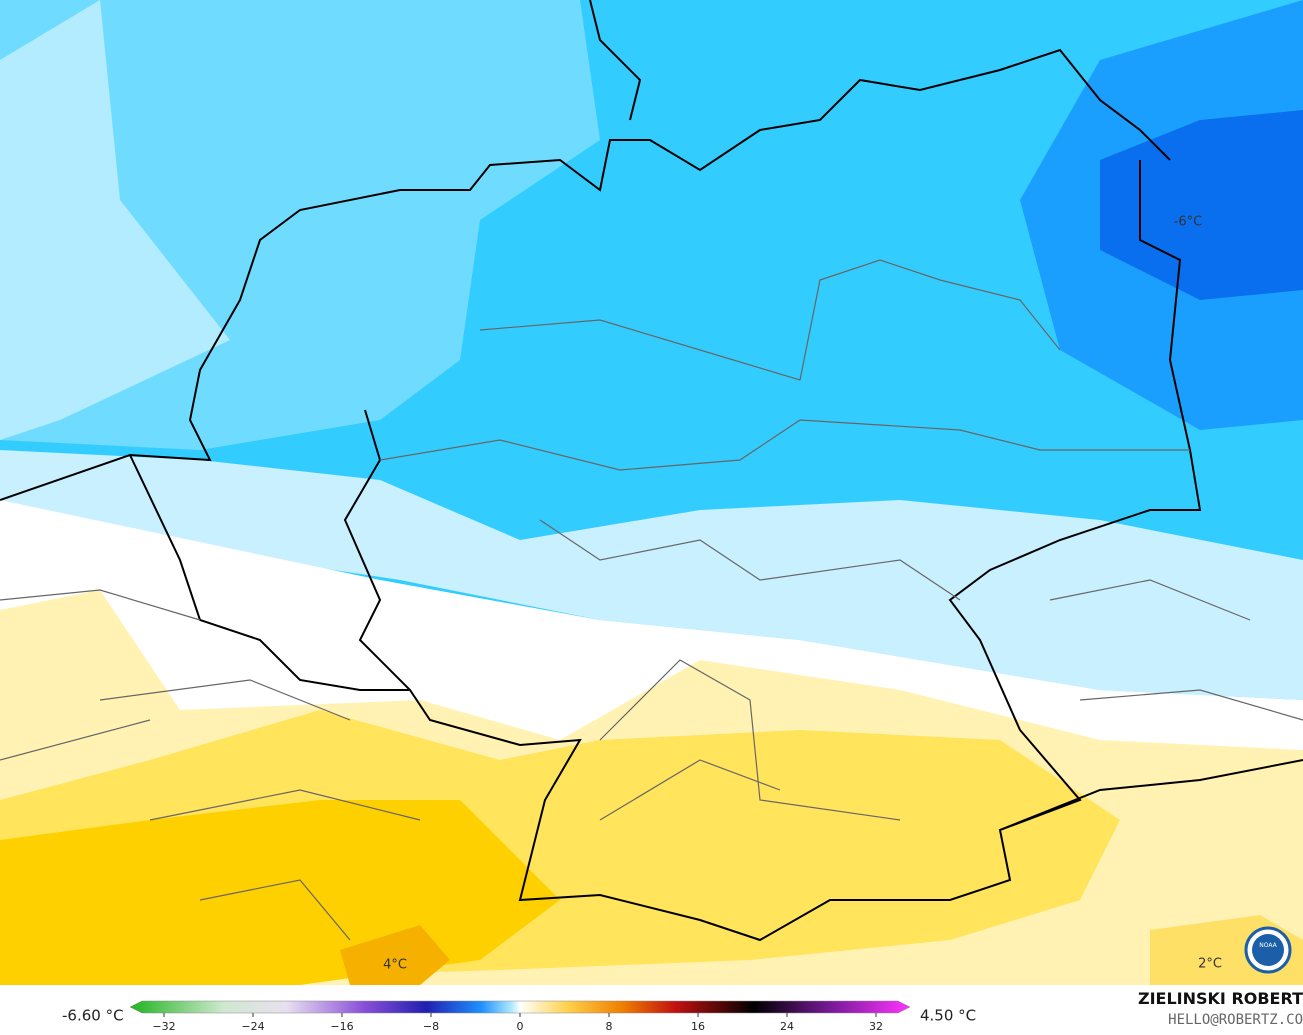  I want to click on colorbar-tick-label: 0, so click(520, 1026).